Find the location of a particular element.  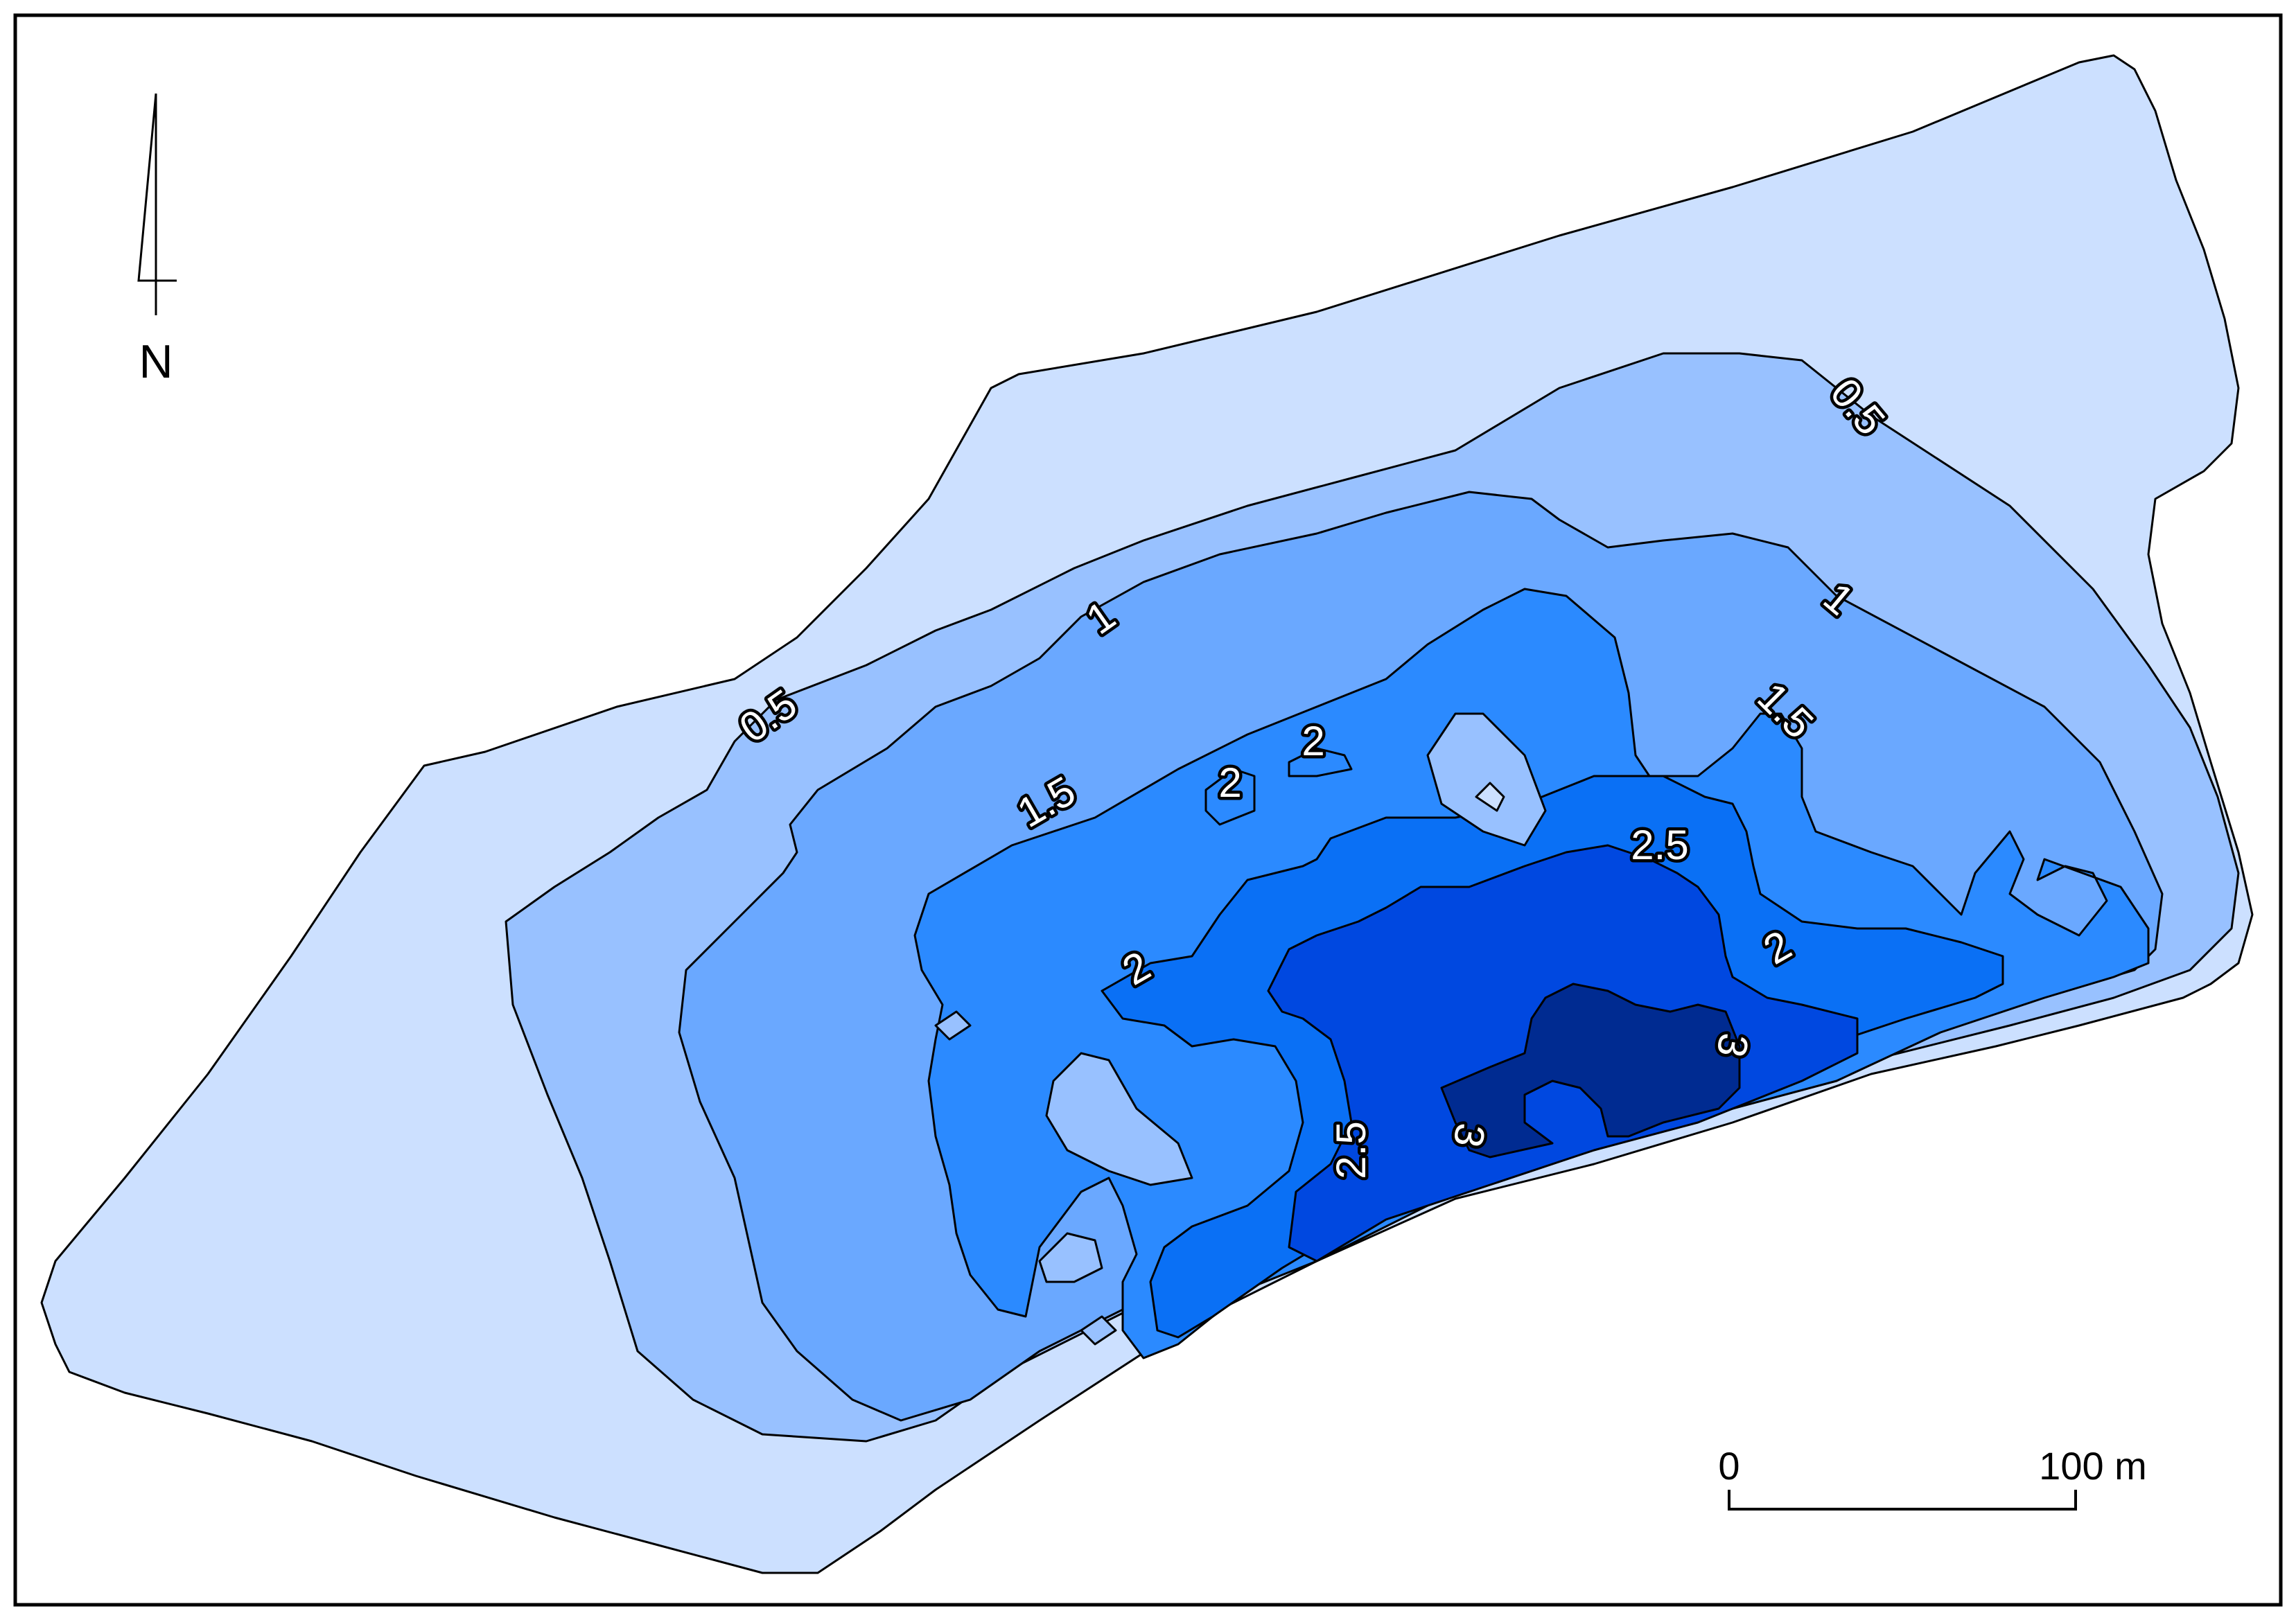

scale-bar: 0 100 m is located at coordinates (1932, 1477).